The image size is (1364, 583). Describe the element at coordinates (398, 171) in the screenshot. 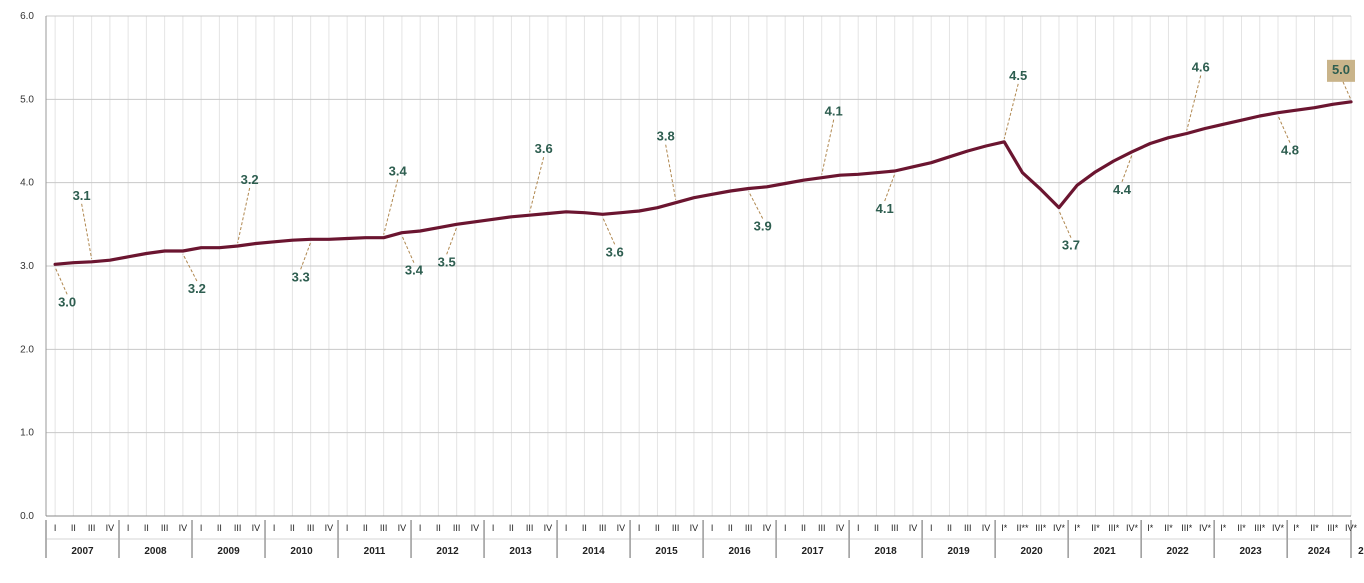

I see `data-label: 3.4` at that location.